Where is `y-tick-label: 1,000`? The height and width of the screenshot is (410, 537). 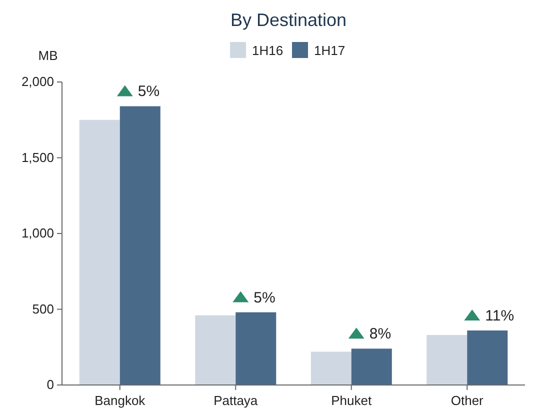
y-tick-label: 1,000 is located at coordinates (37, 233).